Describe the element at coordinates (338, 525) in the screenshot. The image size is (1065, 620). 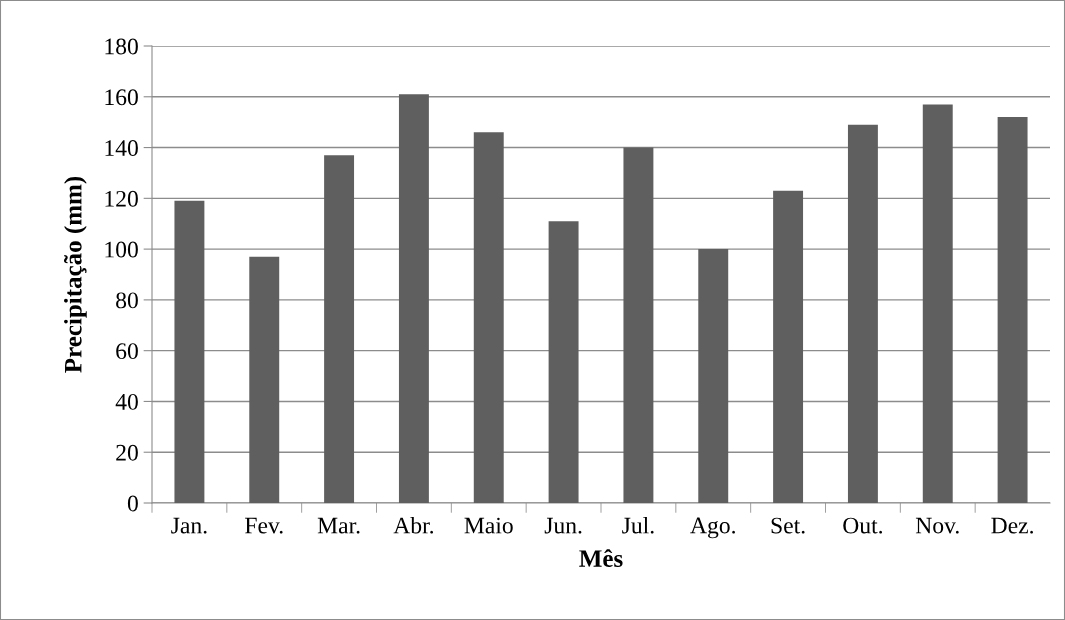
I see `x-tick-label: Mar.` at that location.